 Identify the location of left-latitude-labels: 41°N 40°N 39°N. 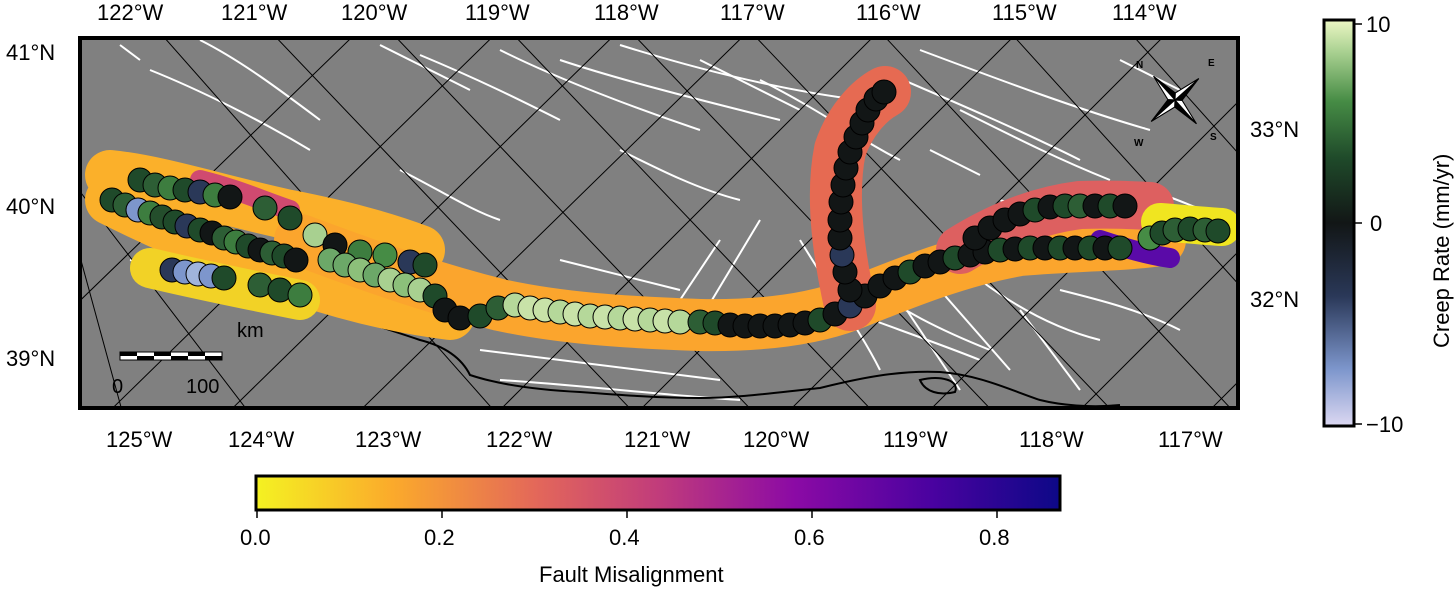
(30, 205).